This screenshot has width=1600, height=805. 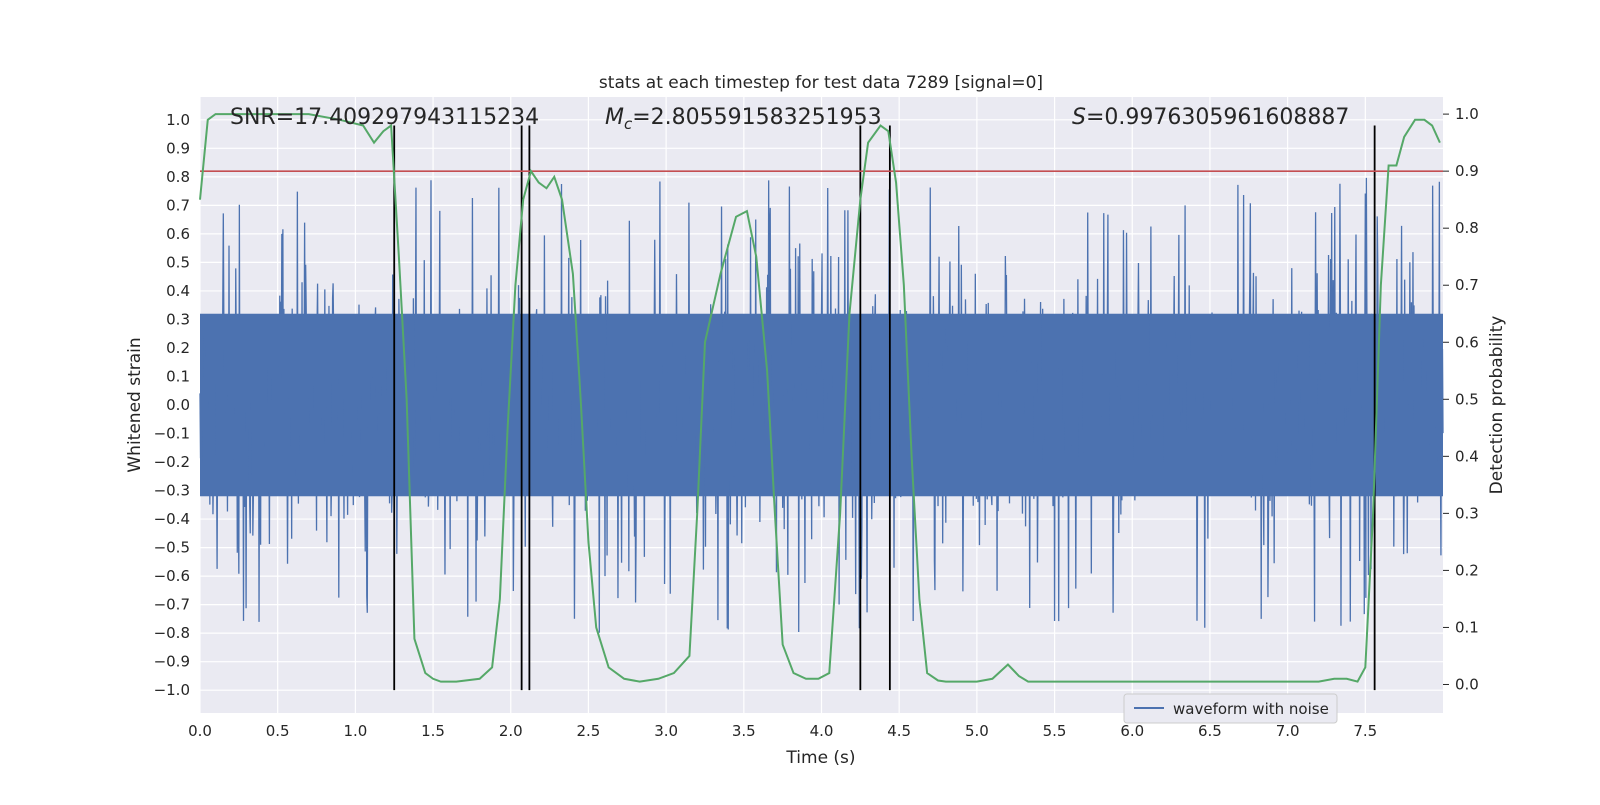 What do you see at coordinates (178, 148) in the screenshot?
I see `y-left-tick-label: 0.9` at bounding box center [178, 148].